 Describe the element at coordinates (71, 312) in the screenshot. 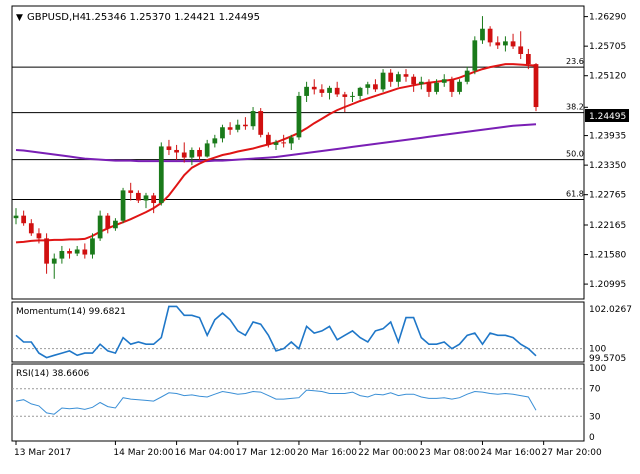

I see `momentum-title: Momentum(14) 99.6821` at that location.